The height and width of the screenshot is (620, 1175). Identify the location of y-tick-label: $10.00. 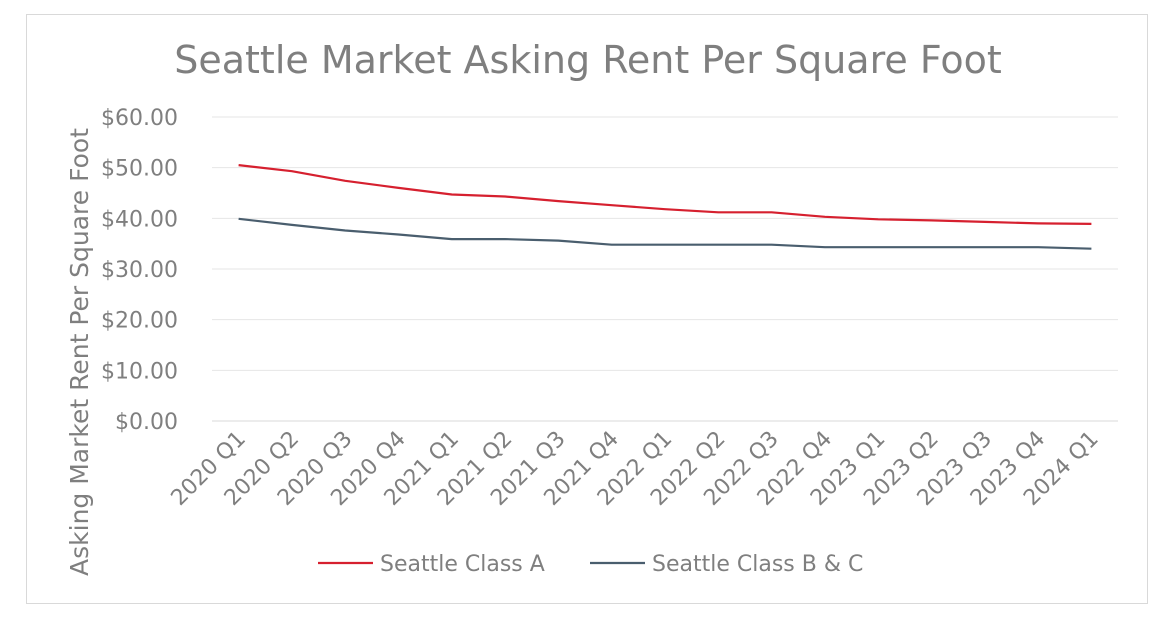
(139, 371).